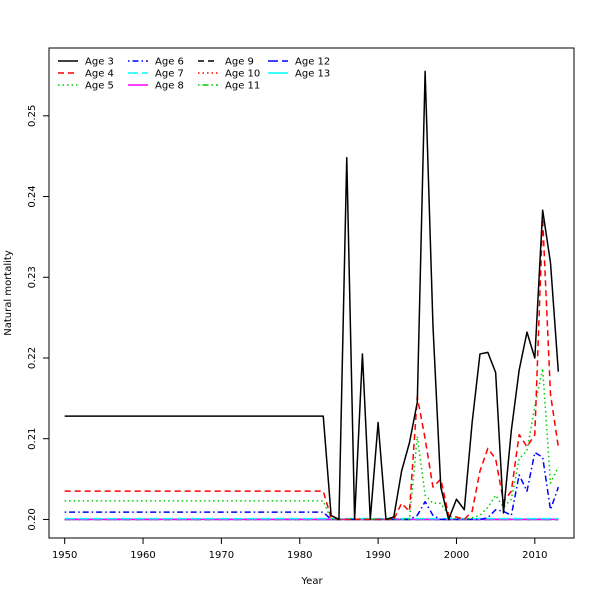  Describe the element at coordinates (239, 62) in the screenshot. I see `legend-label: Age 9` at that location.